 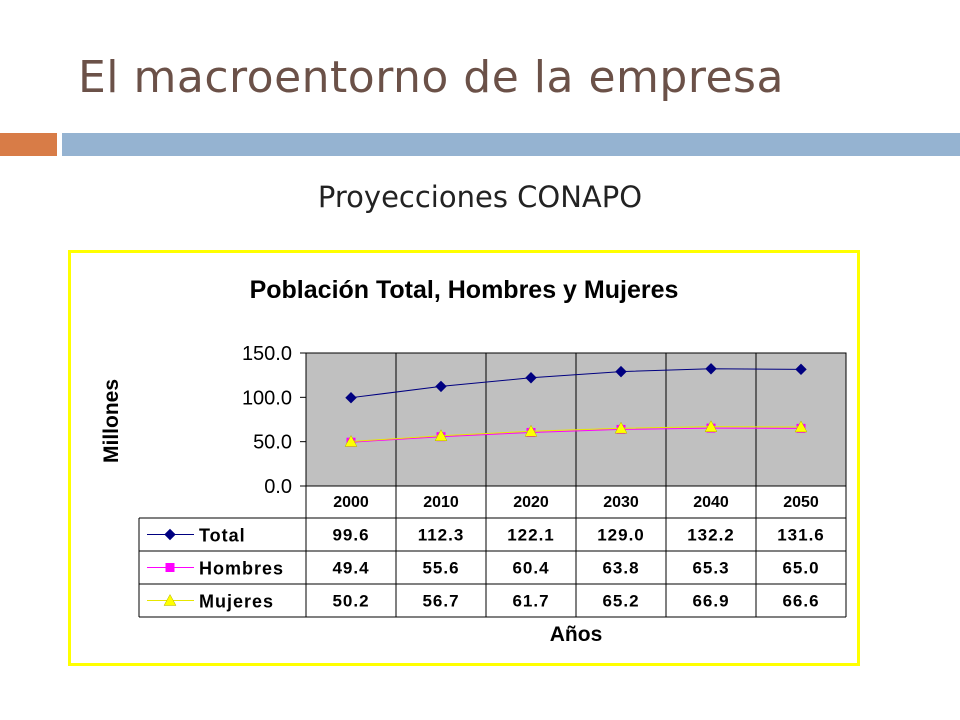 I want to click on legend-marker-hombres, so click(x=170, y=567).